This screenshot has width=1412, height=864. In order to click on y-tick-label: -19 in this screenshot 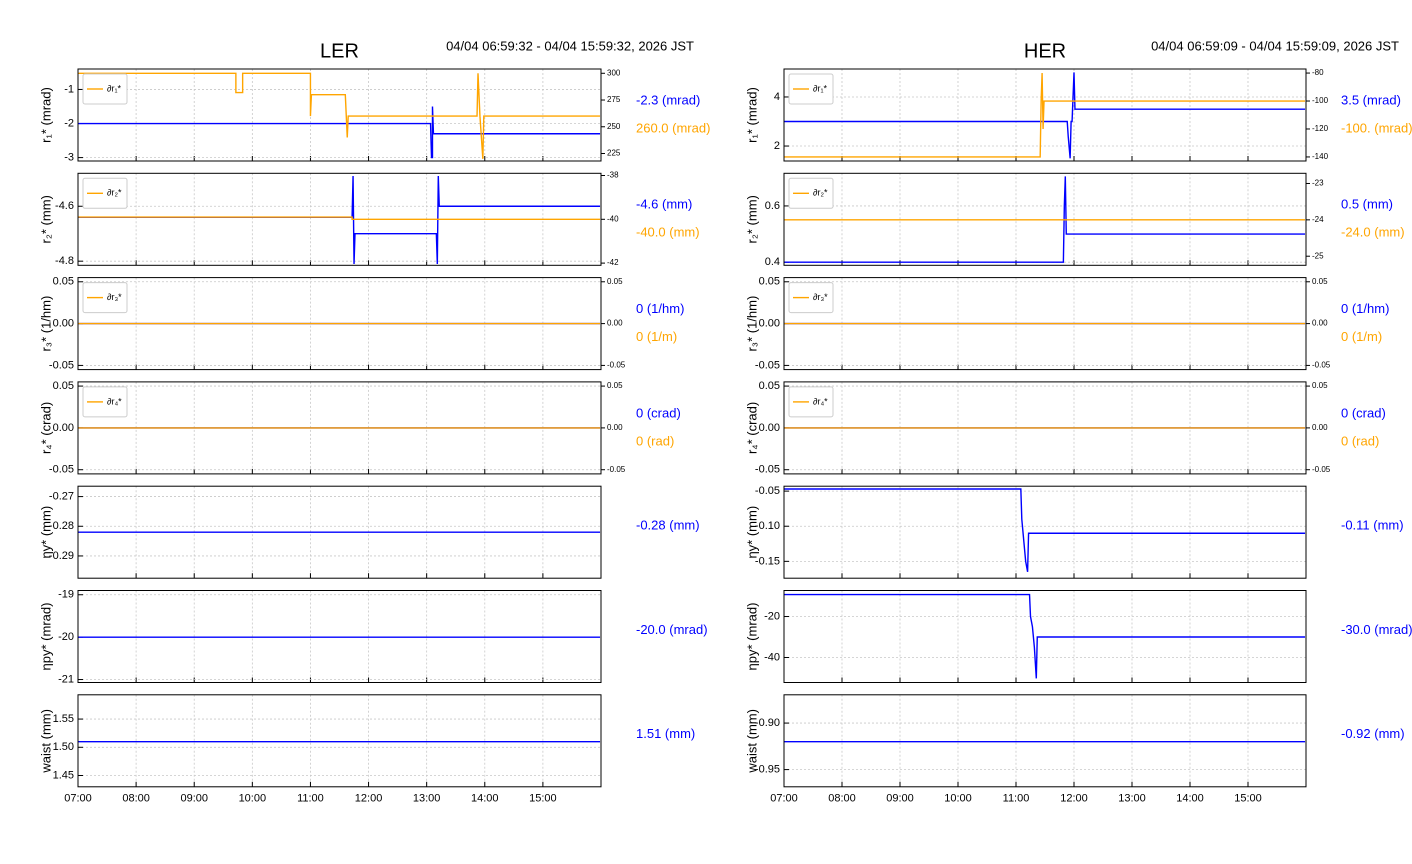, I will do `click(66, 595)`.